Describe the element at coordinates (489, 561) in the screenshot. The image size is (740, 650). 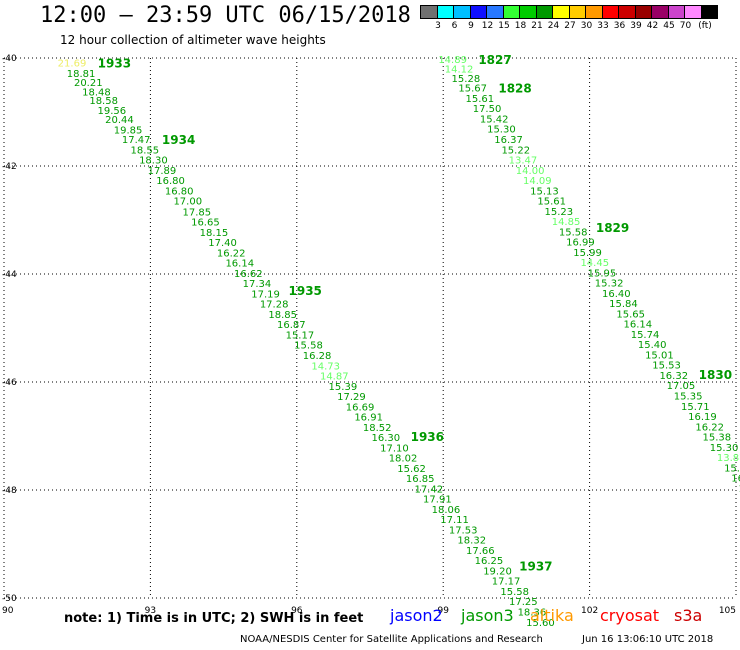
I see `swh-value: 16.25` at that location.